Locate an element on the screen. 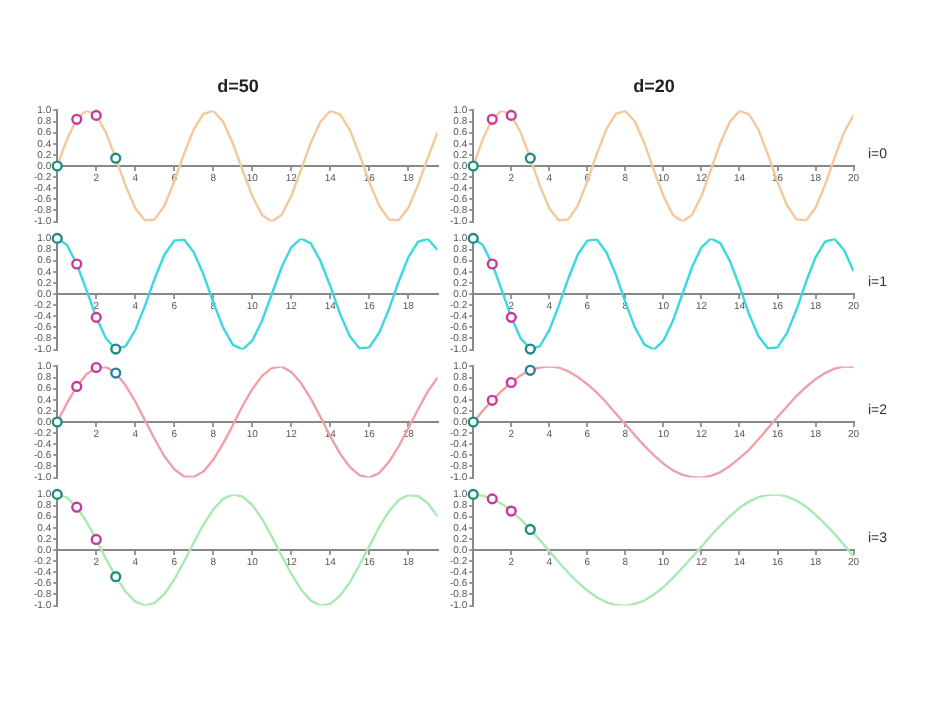 Image resolution: width=948 pixels, height=706 pixels. chart-title: d=50 is located at coordinates (238, 86).